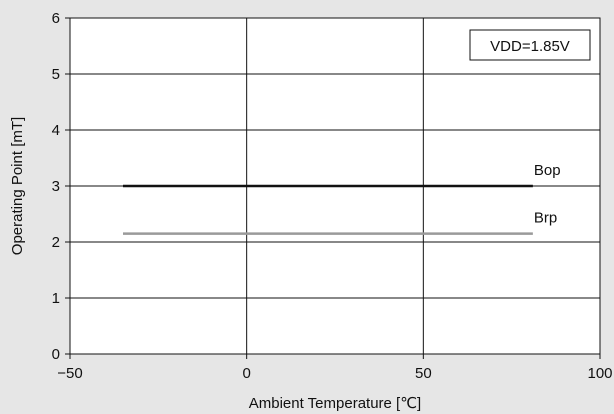  What do you see at coordinates (56, 298) in the screenshot?
I see `y-tick-label: 1` at bounding box center [56, 298].